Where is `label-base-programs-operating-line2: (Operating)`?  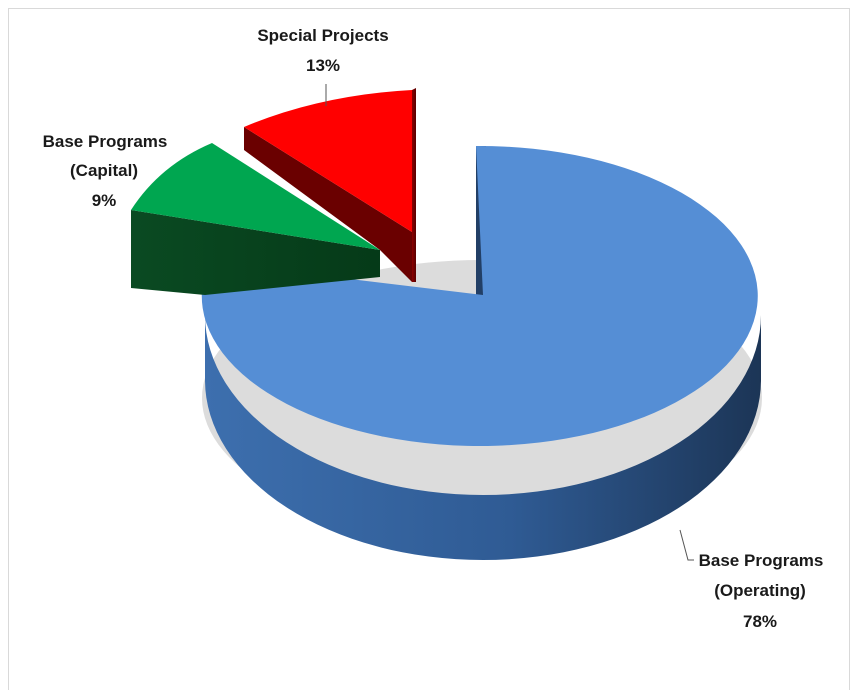 label-base-programs-operating-line2: (Operating) is located at coordinates (760, 590).